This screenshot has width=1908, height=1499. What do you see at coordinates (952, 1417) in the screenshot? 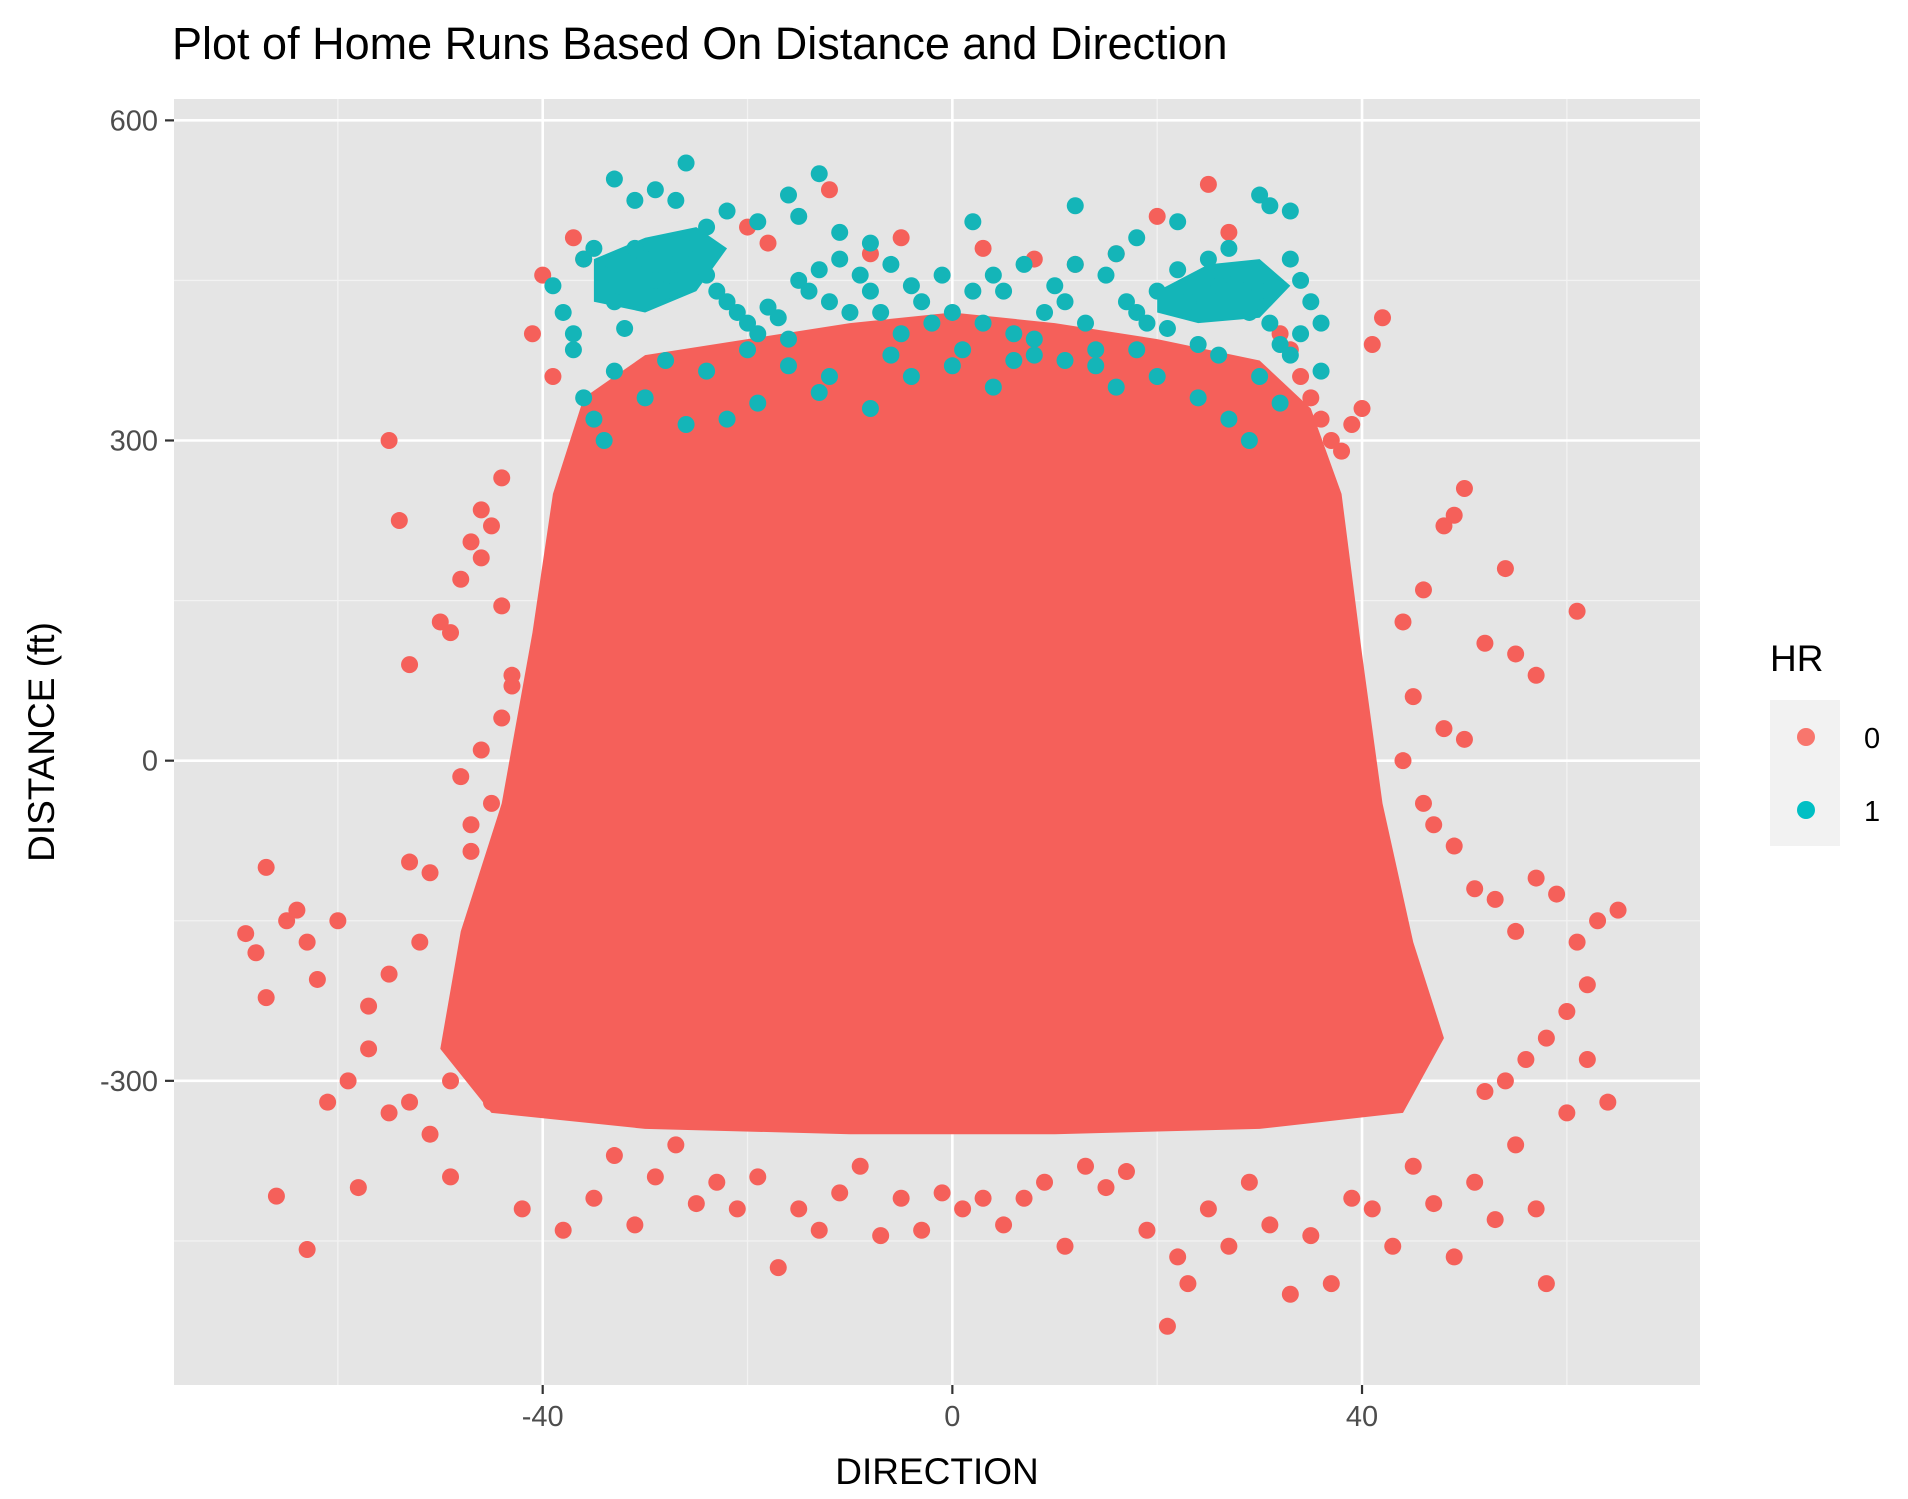
I see `x-tick-label: 0` at bounding box center [952, 1417].